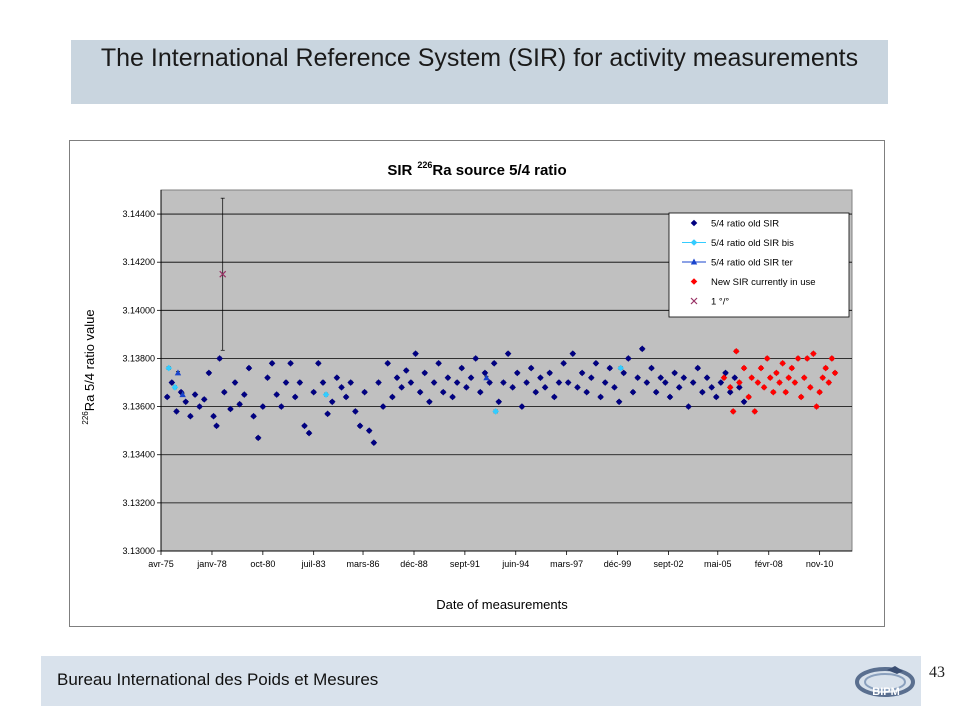 The height and width of the screenshot is (720, 960). I want to click on y-axis-label-text: Ra 5/4 ratio value, so click(89, 360).